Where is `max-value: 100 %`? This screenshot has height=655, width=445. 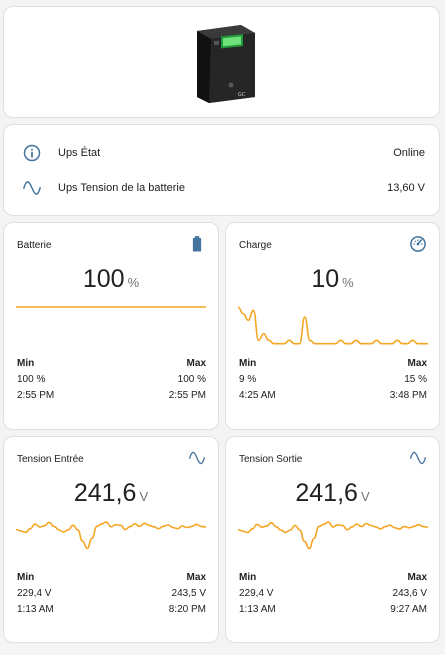 max-value: 100 % is located at coordinates (191, 379).